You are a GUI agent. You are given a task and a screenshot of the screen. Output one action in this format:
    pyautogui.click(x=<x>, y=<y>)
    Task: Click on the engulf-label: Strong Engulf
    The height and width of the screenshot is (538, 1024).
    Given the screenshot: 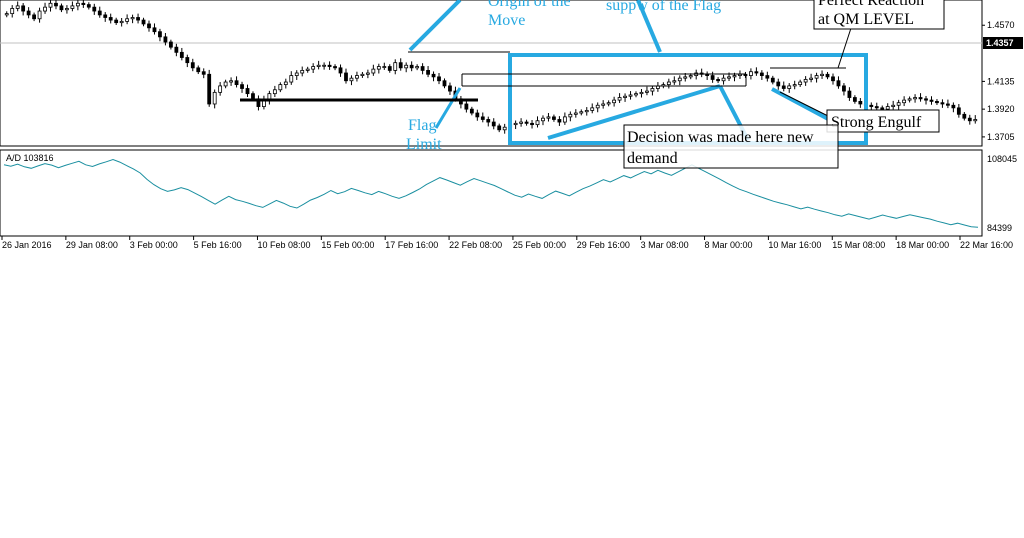 What is the action you would take?
    pyautogui.click(x=876, y=122)
    